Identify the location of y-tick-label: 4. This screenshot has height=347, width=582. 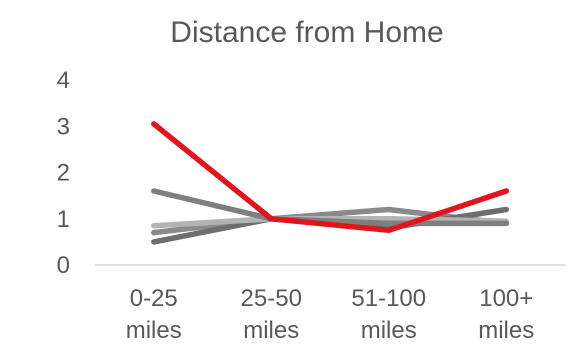
(63, 80).